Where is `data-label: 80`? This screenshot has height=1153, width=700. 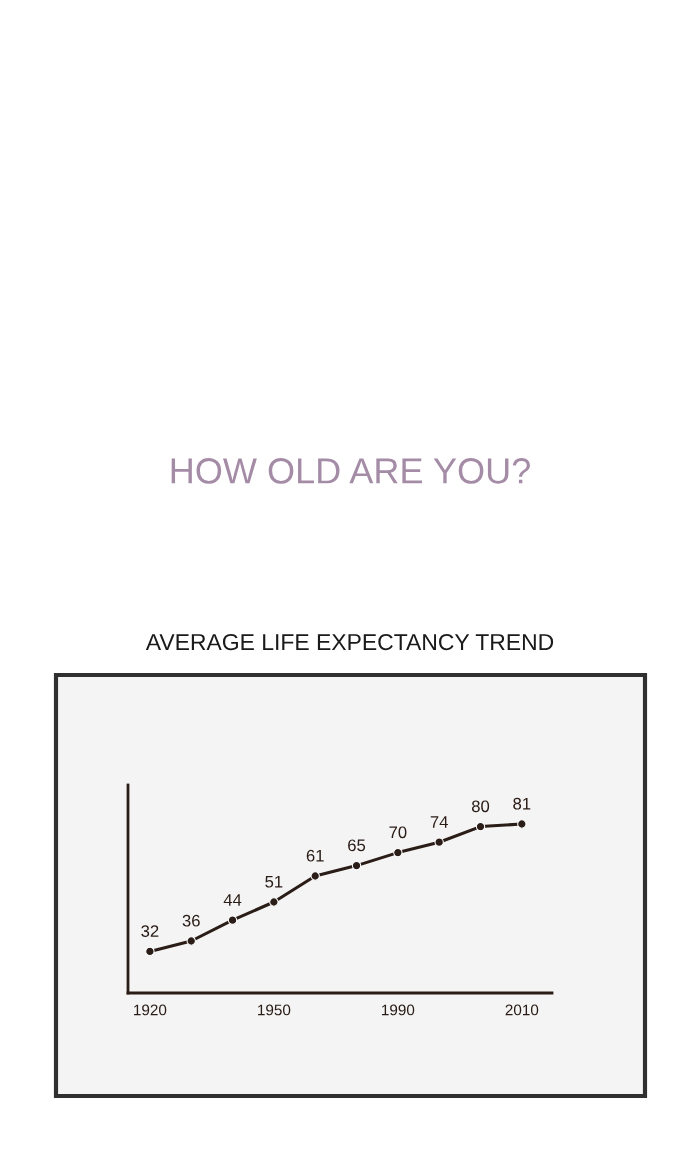
data-label: 80 is located at coordinates (480, 806).